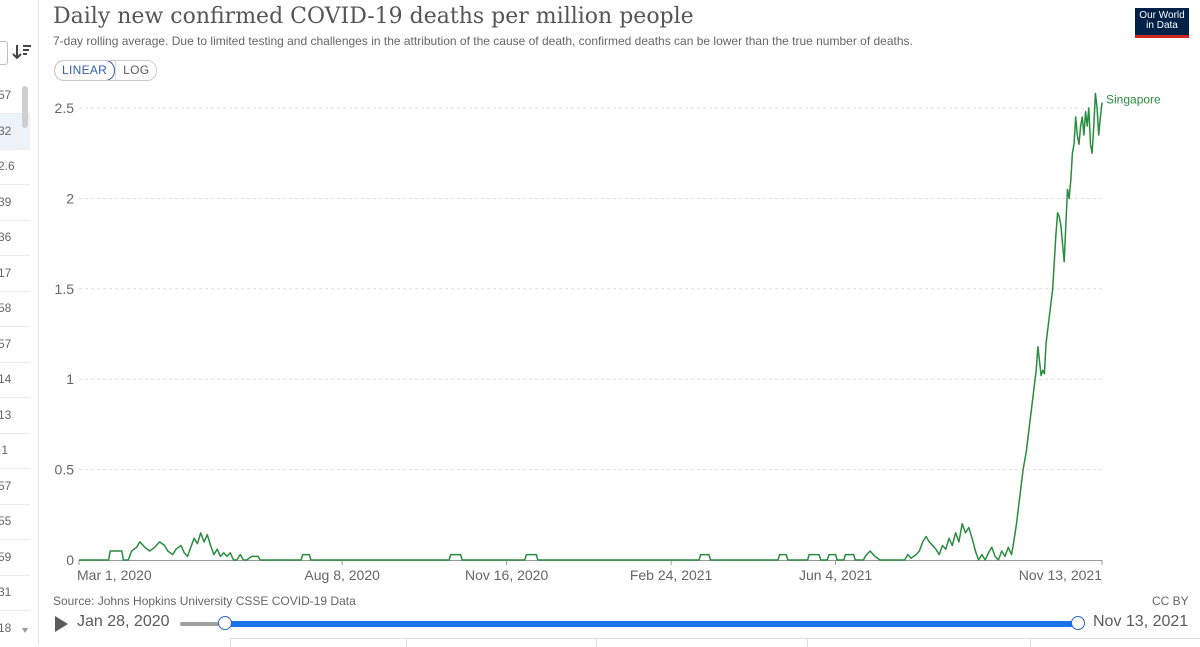 Image resolution: width=1200 pixels, height=647 pixels. I want to click on owid-logo: Our World in Data, so click(1162, 23).